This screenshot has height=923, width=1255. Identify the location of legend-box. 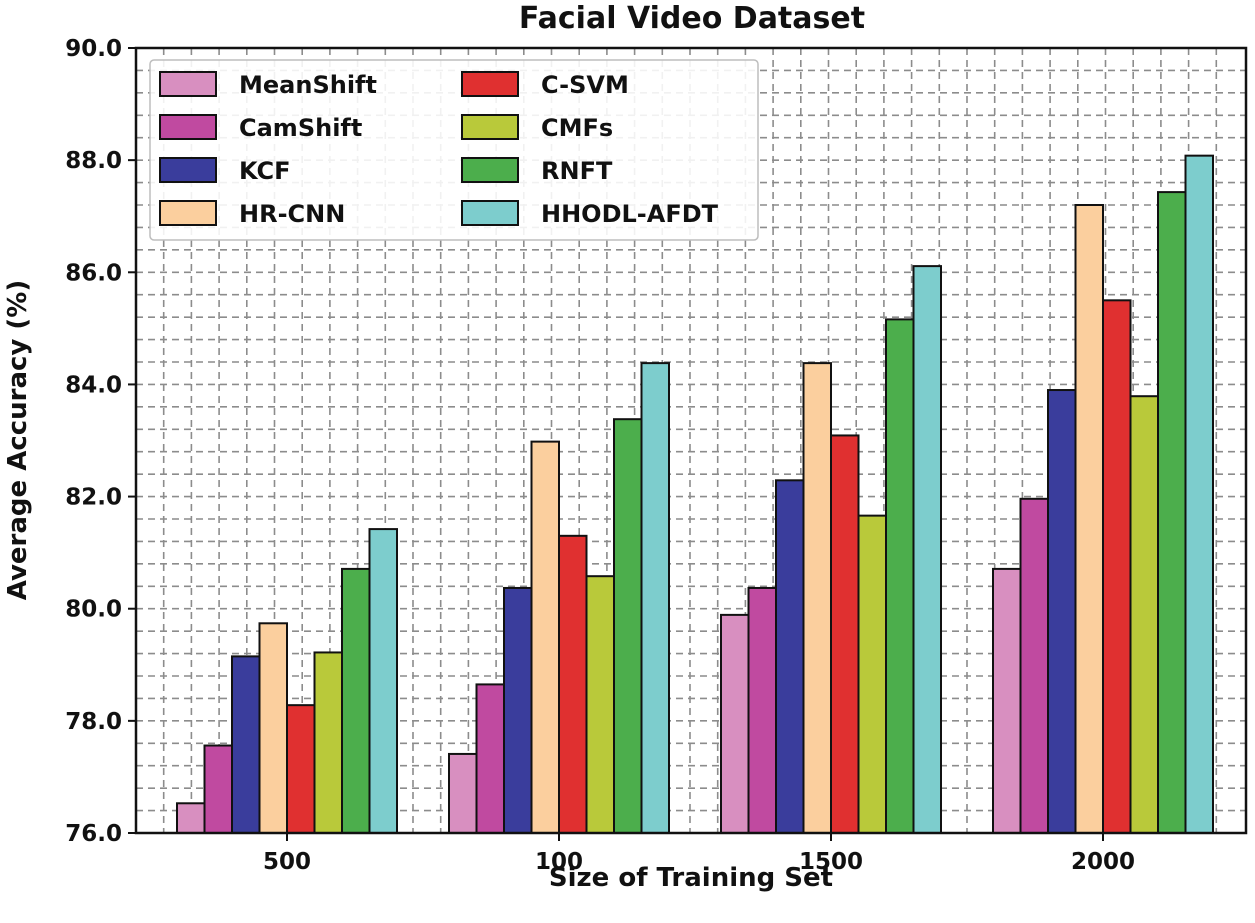
(454, 150).